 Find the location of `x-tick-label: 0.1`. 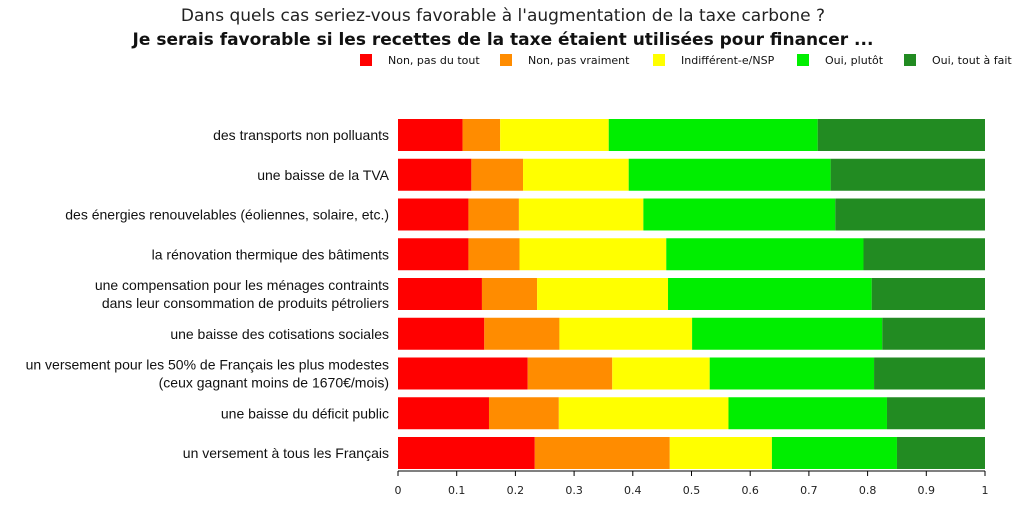

x-tick-label: 0.1 is located at coordinates (457, 490).